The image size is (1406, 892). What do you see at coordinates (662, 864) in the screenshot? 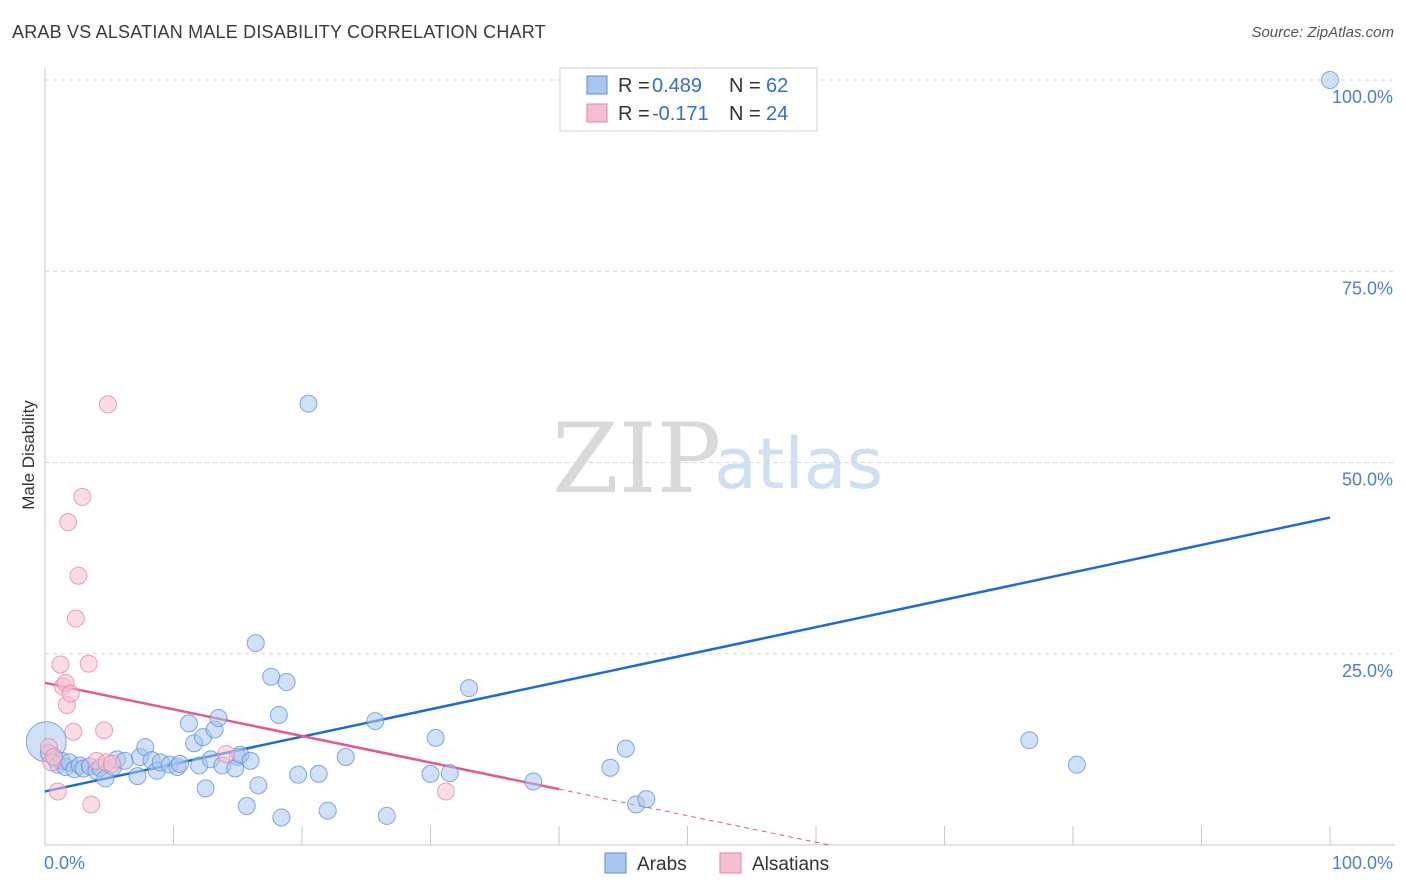
I see `bottom-legend-label-arabs: Arabs` at bounding box center [662, 864].